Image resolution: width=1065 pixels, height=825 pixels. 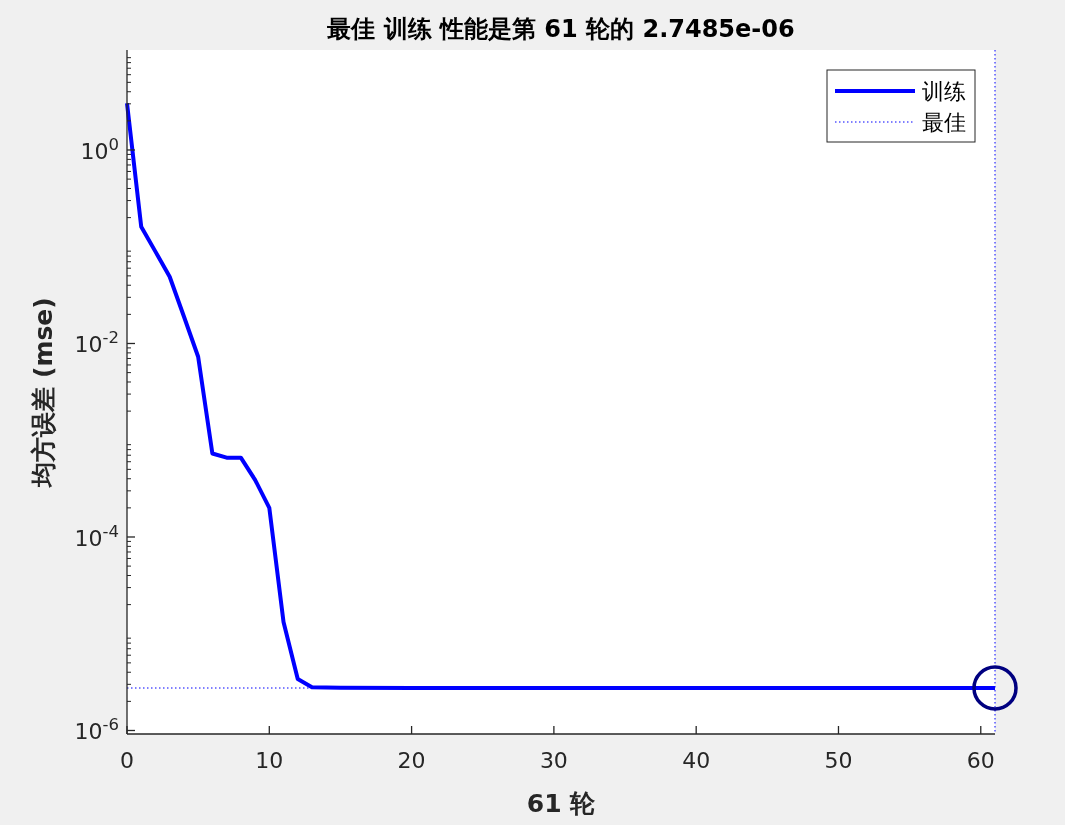 I want to click on y-axis-title: 均方误差 (mse), so click(x=43, y=393).